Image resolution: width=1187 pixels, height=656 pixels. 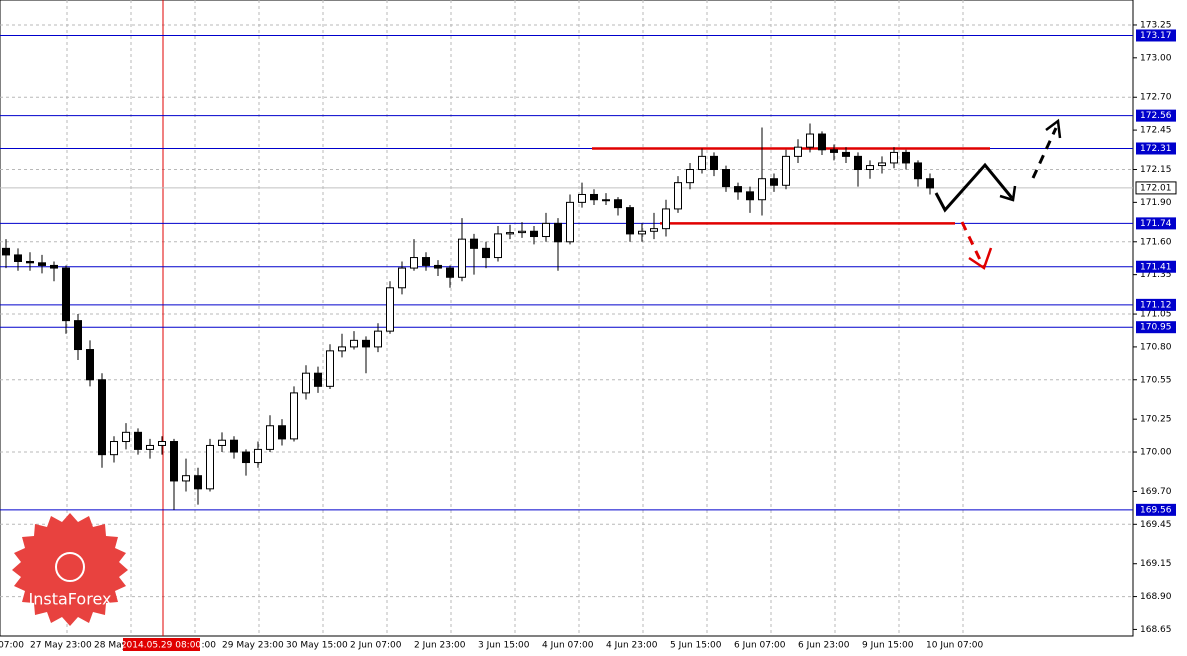 I want to click on forecast-arrows, so click(x=998, y=194).